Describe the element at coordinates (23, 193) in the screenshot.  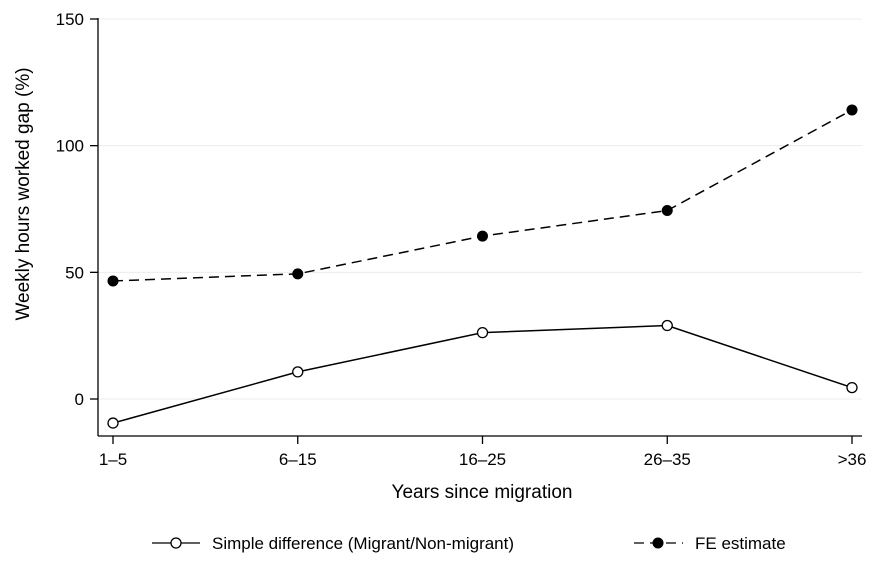
I see `y-axis-title: Weekly hours worked gap (%)` at that location.